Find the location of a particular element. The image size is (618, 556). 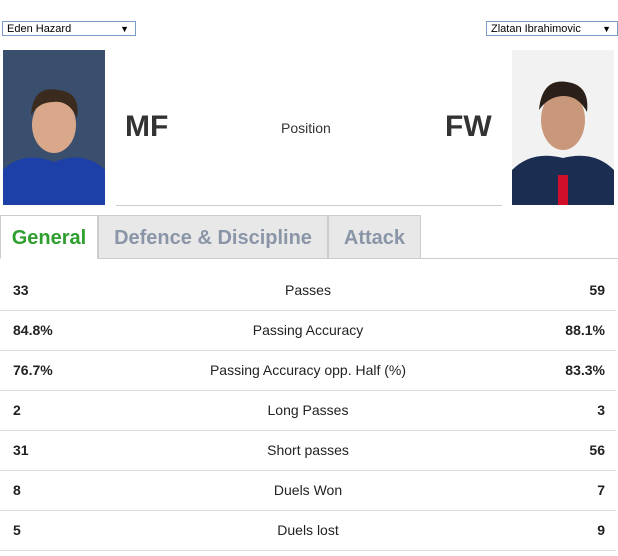

stat-label: Duels lost is located at coordinates (308, 530).